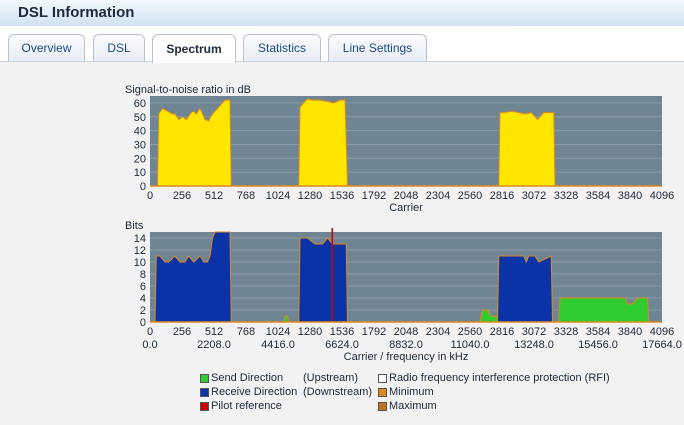 Image resolution: width=684 pixels, height=425 pixels. Describe the element at coordinates (342, 345) in the screenshot. I see `freq-tick-label: 6624.0` at that location.